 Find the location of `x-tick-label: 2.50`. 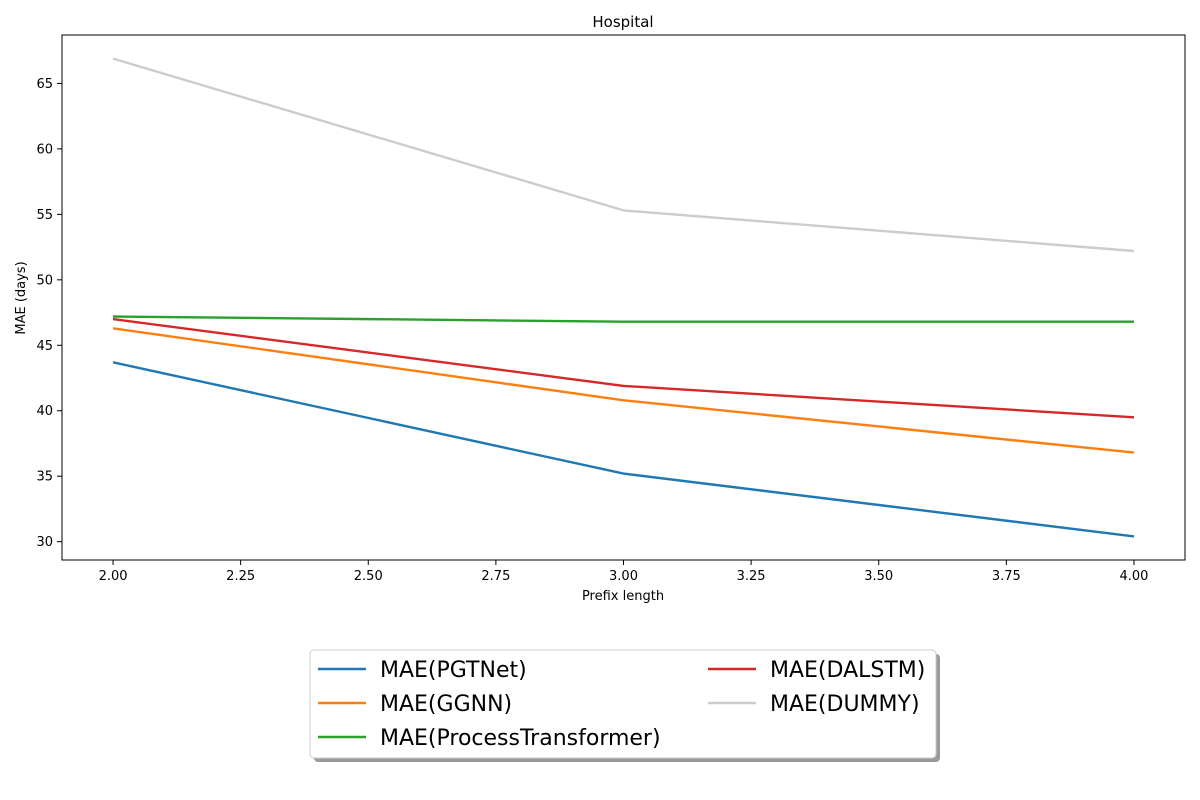

x-tick-label: 2.50 is located at coordinates (368, 576).